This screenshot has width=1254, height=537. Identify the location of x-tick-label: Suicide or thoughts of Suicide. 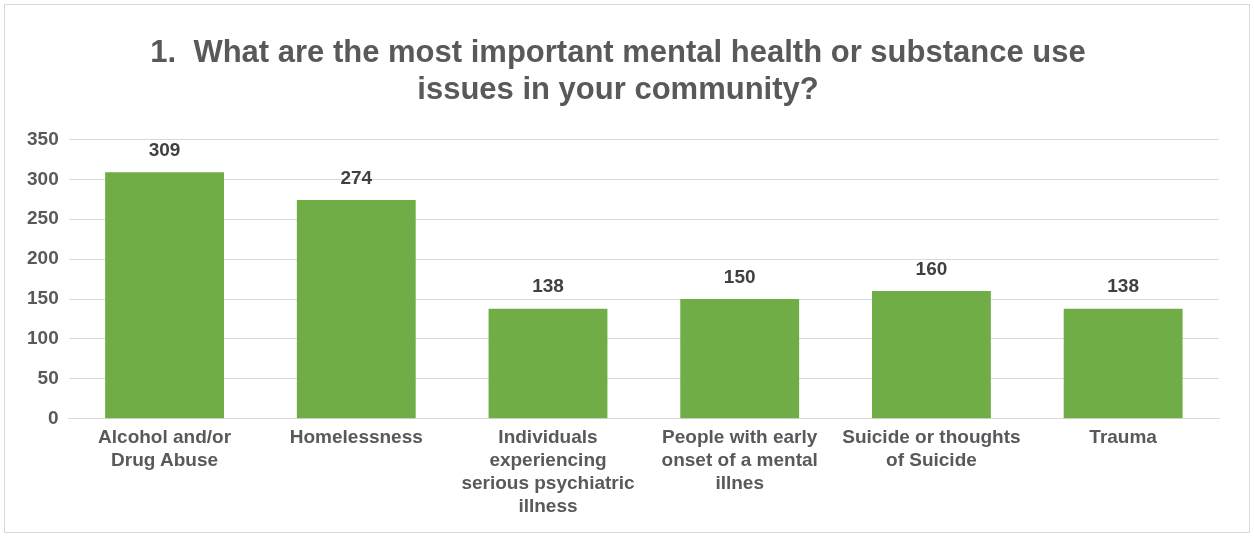
(931, 448).